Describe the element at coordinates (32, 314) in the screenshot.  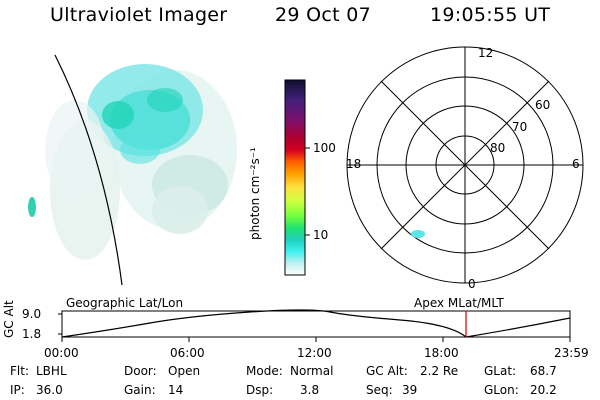
I see `timeline-ytick-9: 9.0` at that location.